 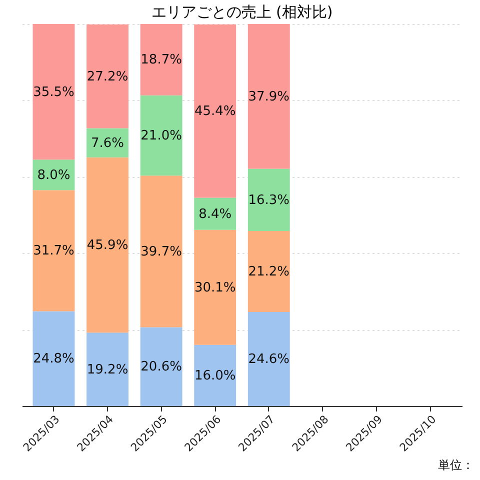 I want to click on text: 単位：, so click(x=456, y=465).